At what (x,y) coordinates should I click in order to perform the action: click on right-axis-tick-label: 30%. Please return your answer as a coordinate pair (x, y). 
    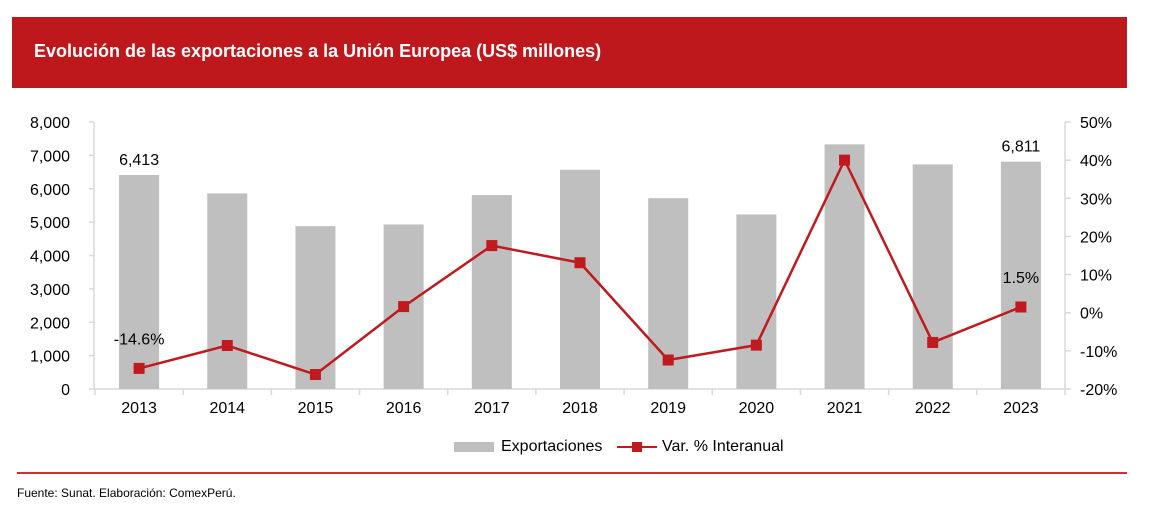
    Looking at the image, I should click on (1096, 199).